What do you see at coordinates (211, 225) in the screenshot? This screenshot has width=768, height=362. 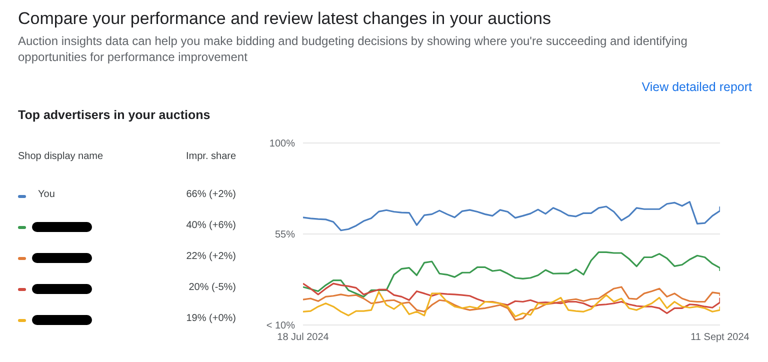 I see `text: 40% (+6%)` at bounding box center [211, 225].